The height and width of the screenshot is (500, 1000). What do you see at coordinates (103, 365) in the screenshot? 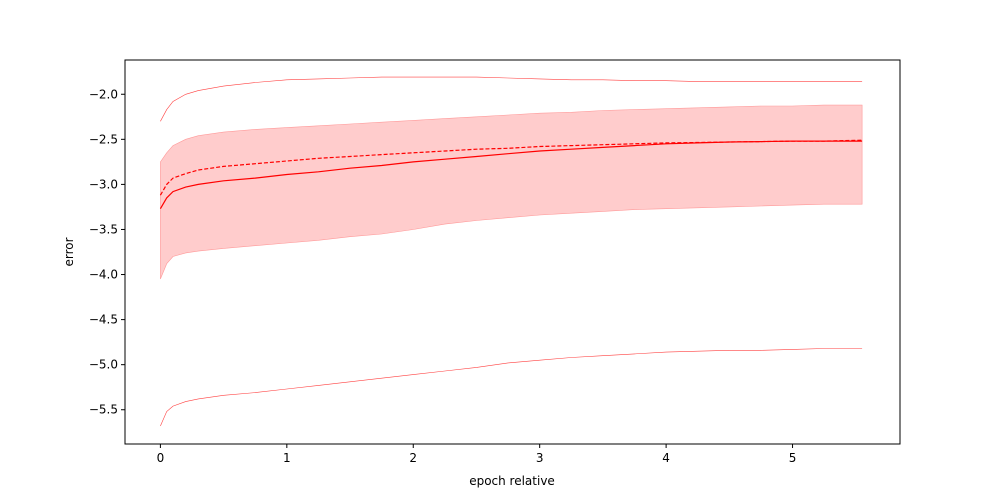
I see `y-tick-label: −5.0` at bounding box center [103, 365].